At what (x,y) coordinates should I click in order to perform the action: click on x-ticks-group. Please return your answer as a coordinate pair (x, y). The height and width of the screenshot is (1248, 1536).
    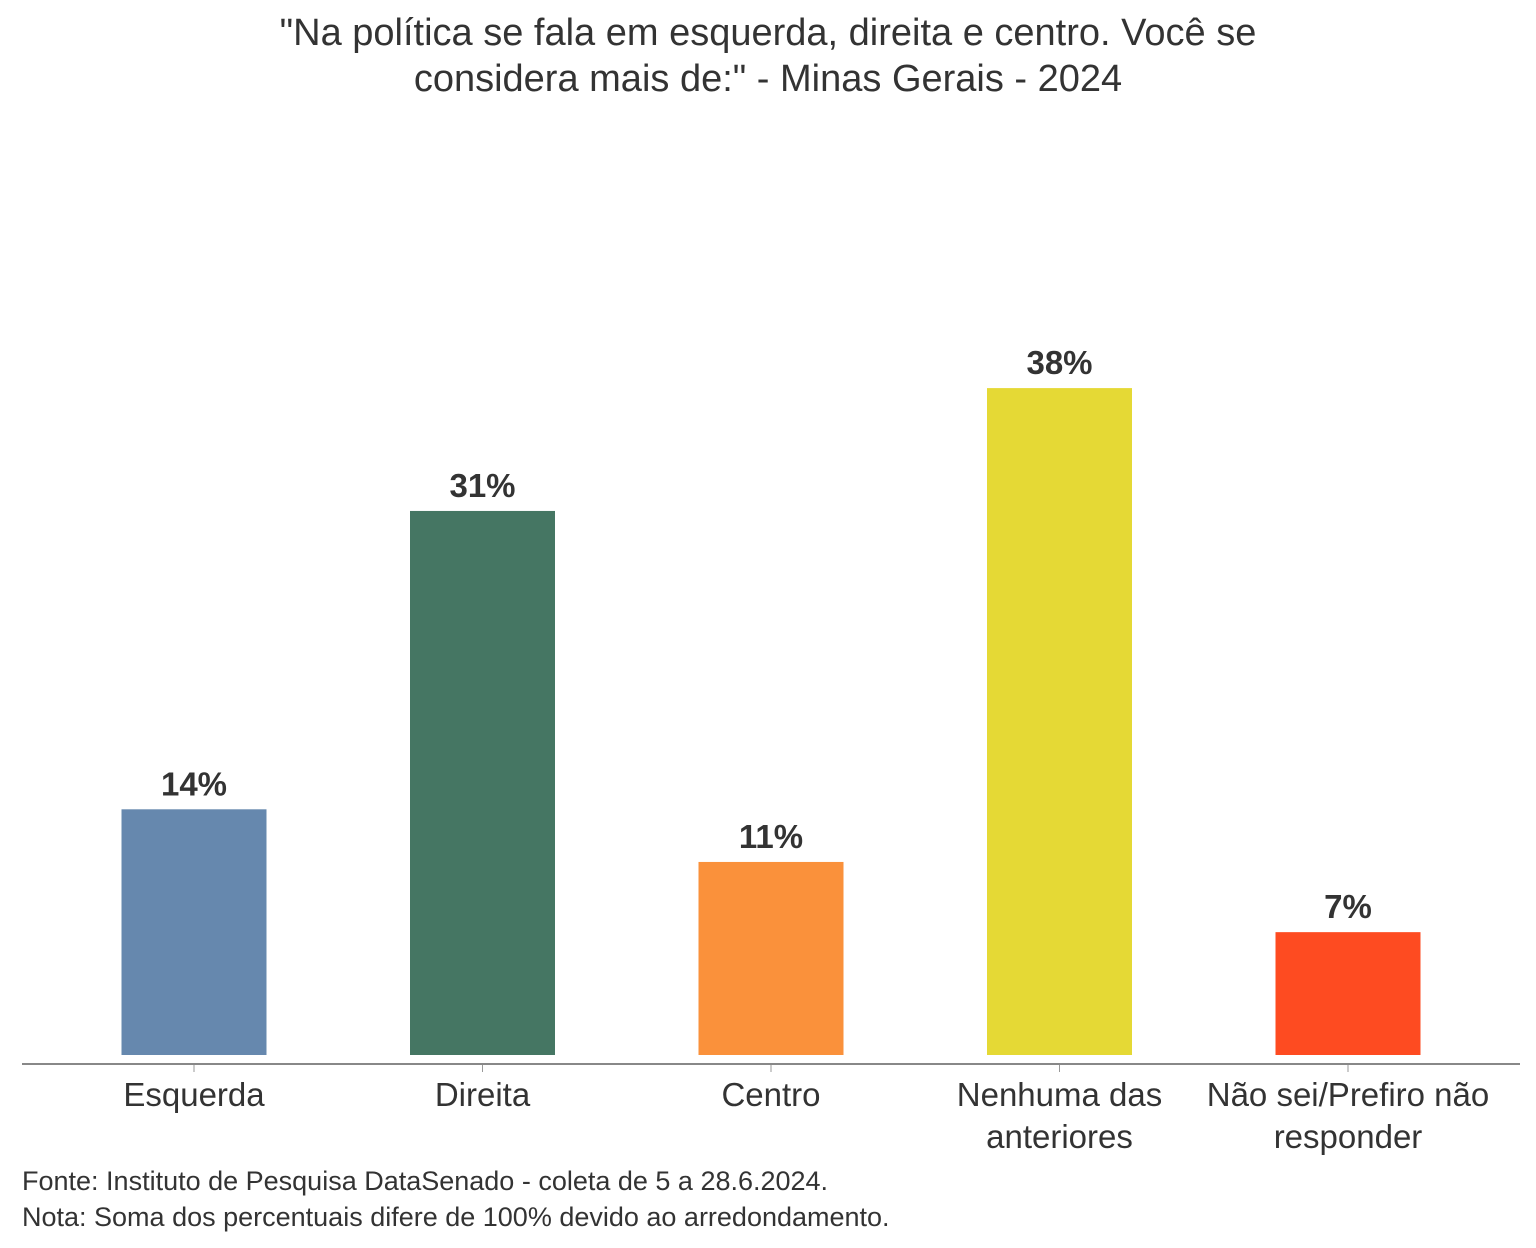
    Looking at the image, I should click on (771, 1068).